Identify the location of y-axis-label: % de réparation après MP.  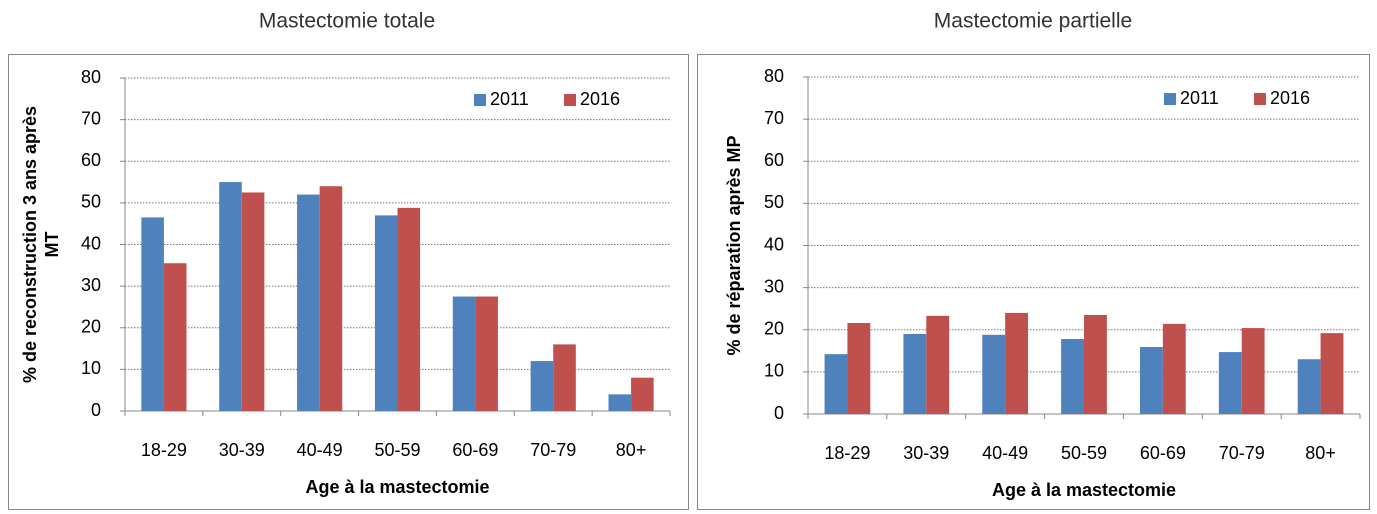
(734, 245).